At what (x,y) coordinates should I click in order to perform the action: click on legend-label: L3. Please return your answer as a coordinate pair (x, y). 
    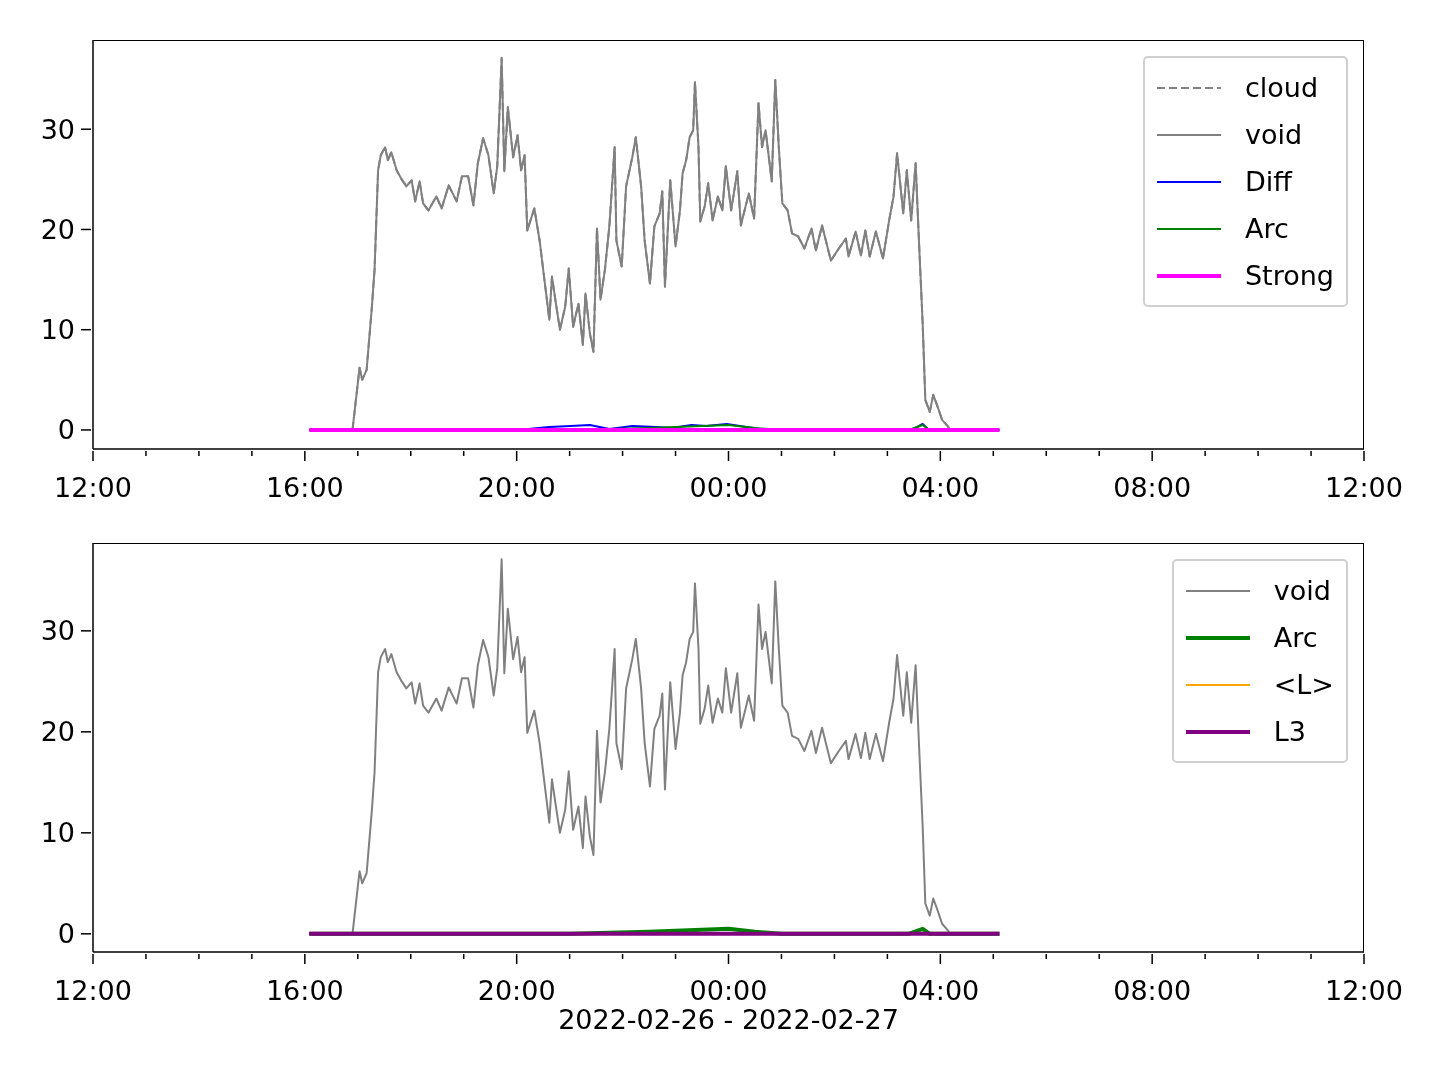
    Looking at the image, I should click on (1289, 731).